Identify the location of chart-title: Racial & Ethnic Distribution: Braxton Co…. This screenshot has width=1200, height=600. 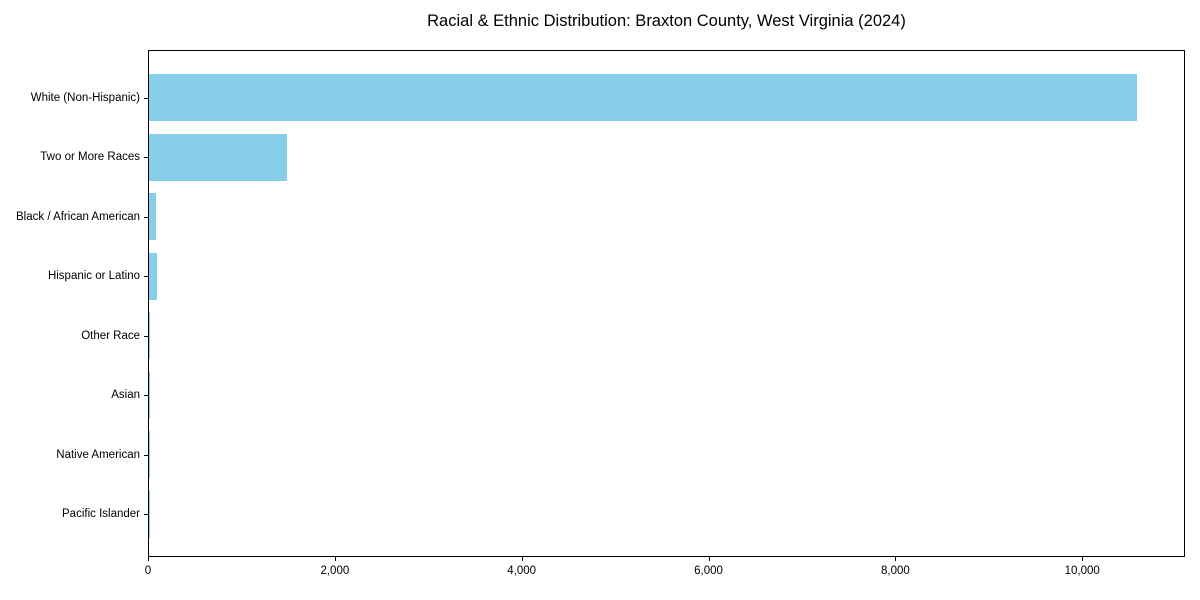
(666, 21).